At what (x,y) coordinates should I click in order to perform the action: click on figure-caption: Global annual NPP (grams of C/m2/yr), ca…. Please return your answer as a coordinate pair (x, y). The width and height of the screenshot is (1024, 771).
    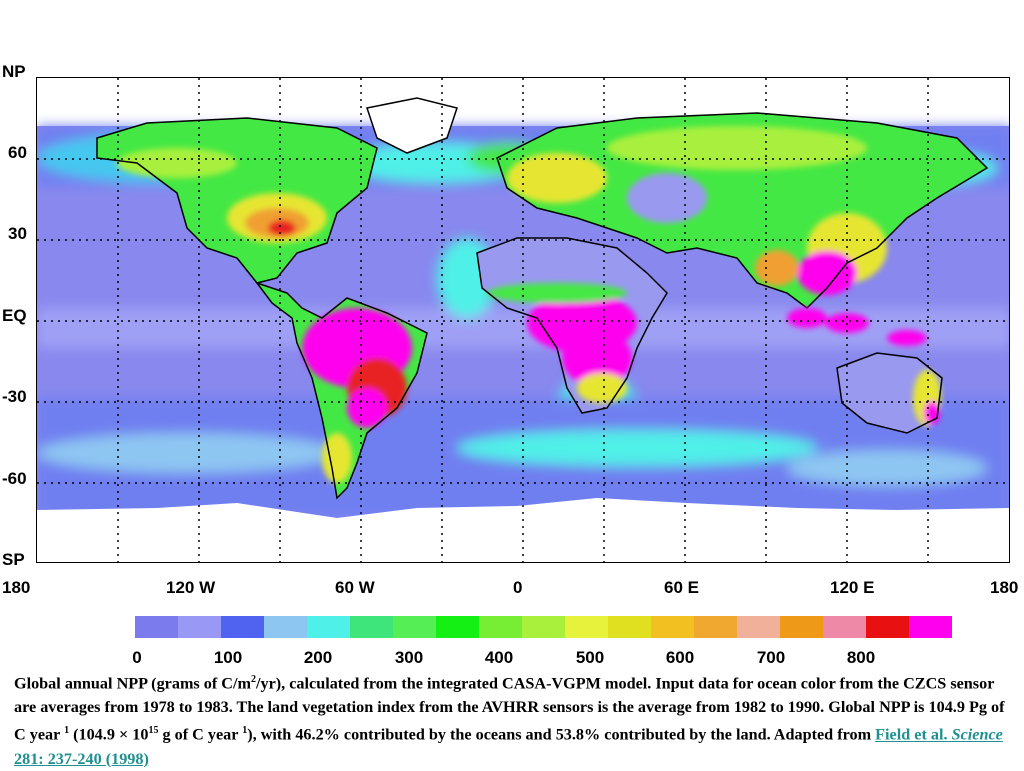
    Looking at the image, I should click on (516, 719).